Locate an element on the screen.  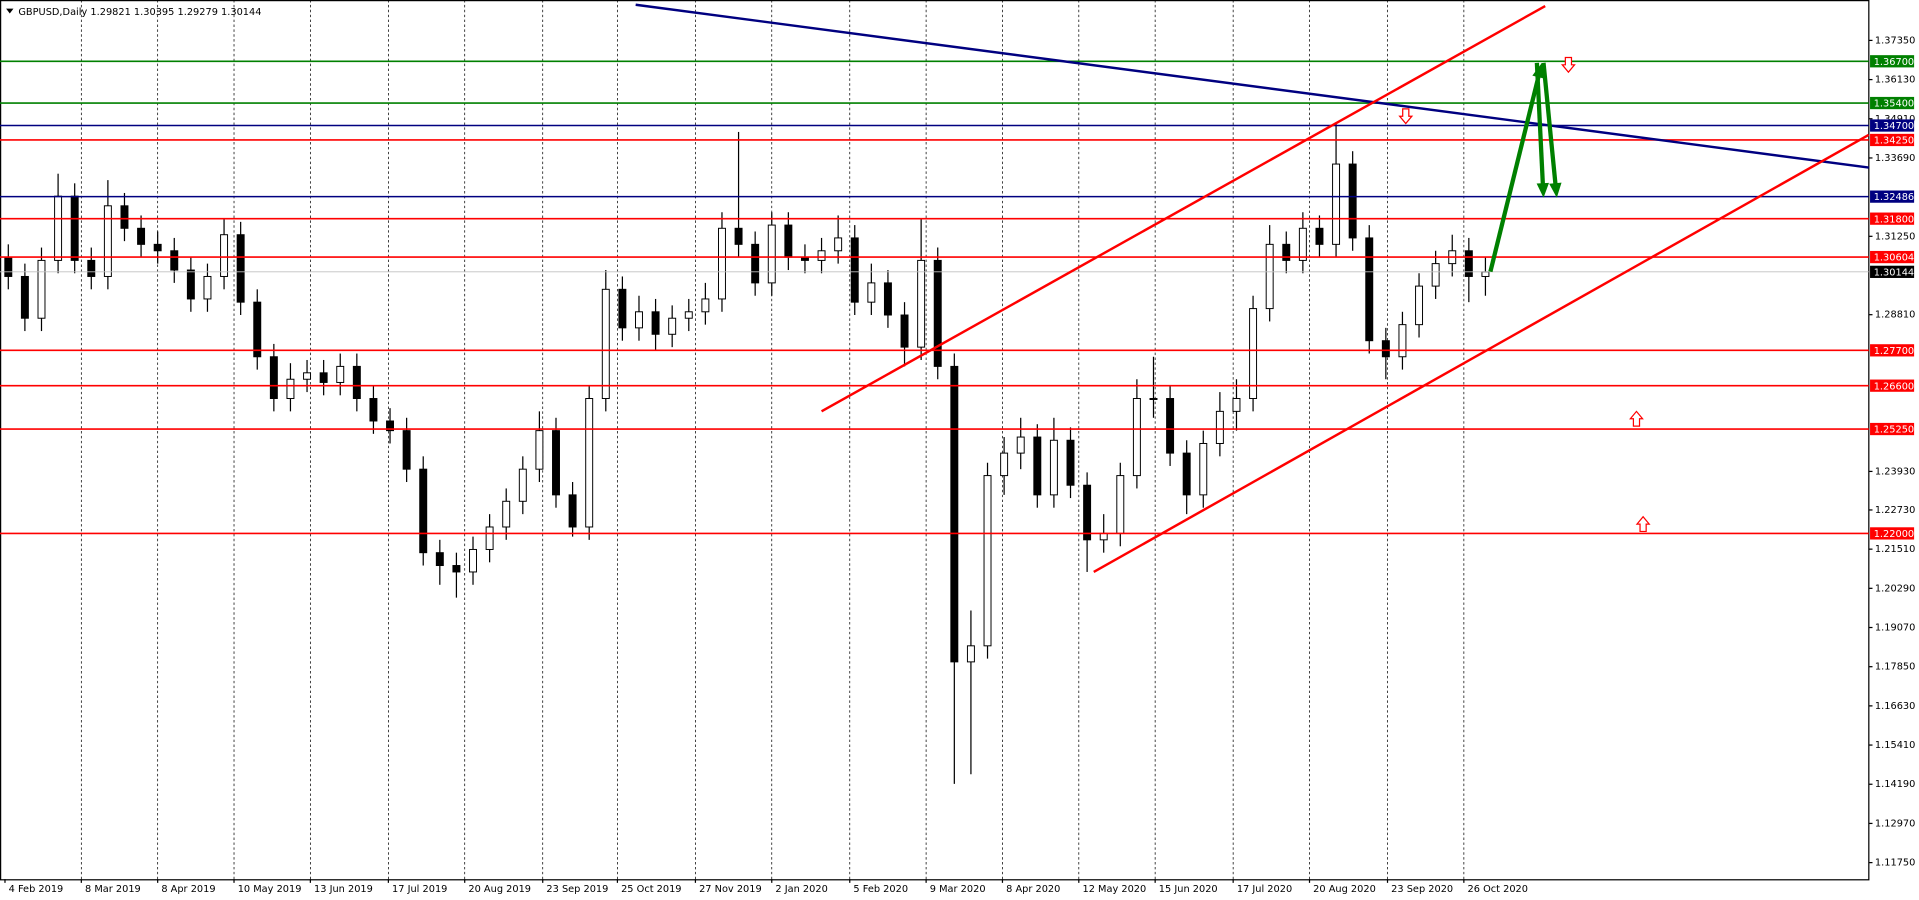
x-tick-label: 13 Jun 2019 is located at coordinates (343, 889).